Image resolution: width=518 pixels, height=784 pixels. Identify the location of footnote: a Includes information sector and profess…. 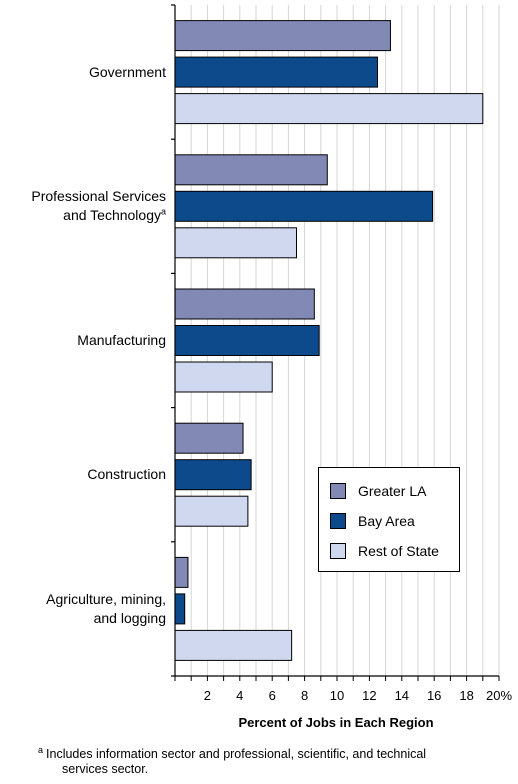
(273, 760).